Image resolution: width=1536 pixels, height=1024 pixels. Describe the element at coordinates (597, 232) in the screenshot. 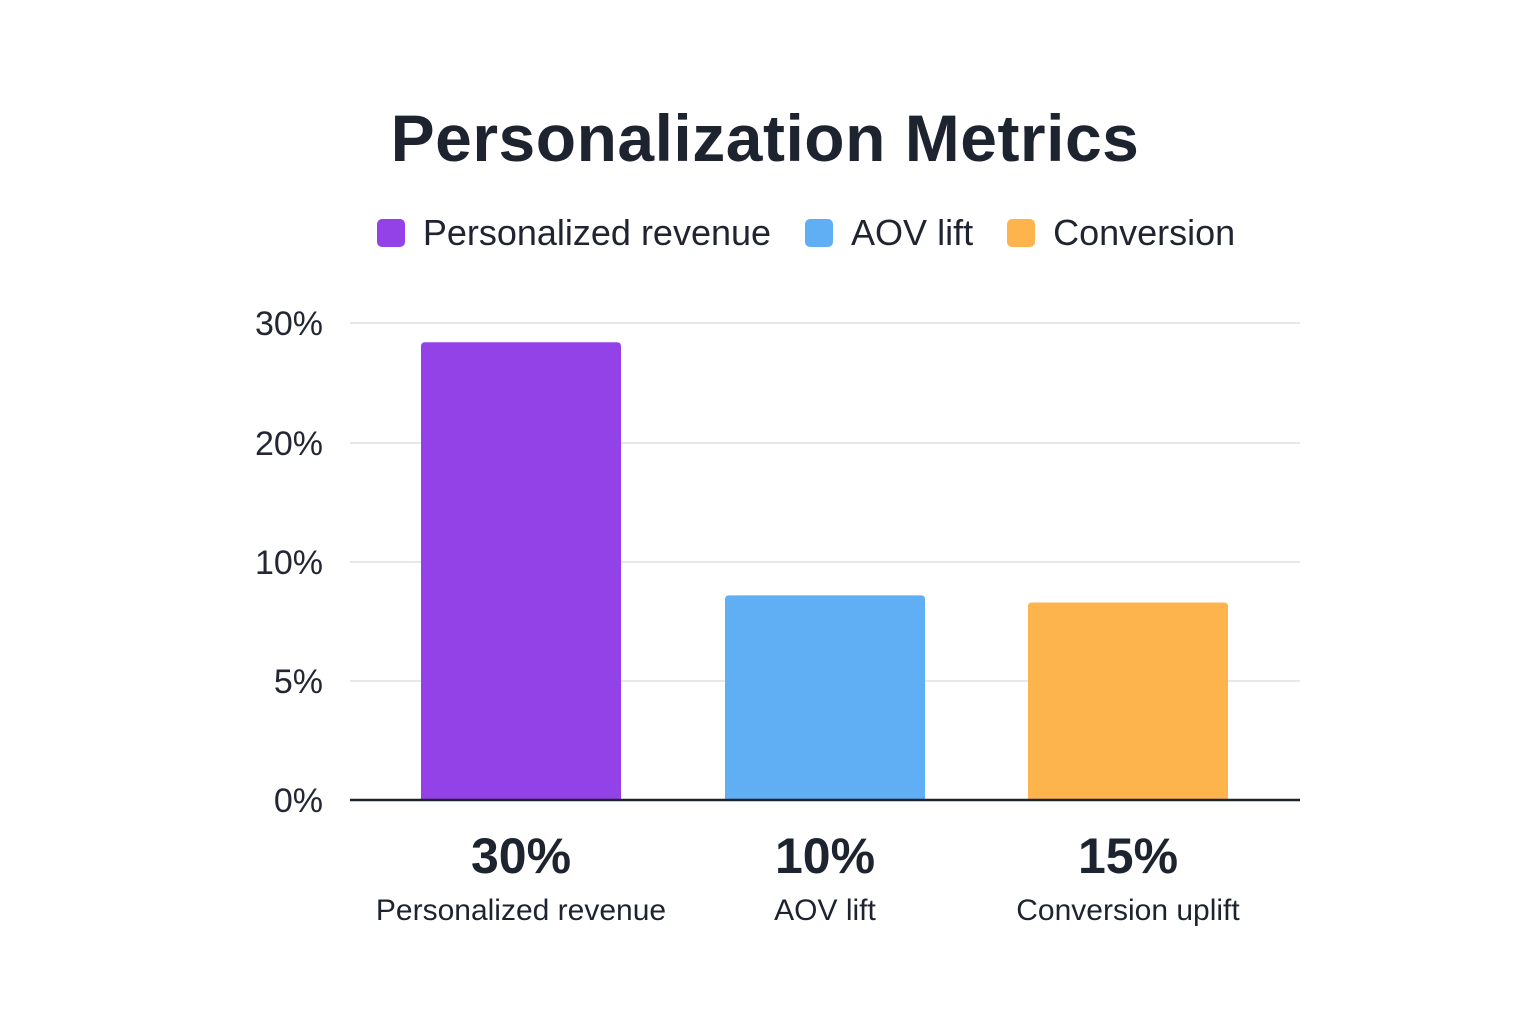

I see `legend-label-personalized-revenue: Personalized revenue` at that location.